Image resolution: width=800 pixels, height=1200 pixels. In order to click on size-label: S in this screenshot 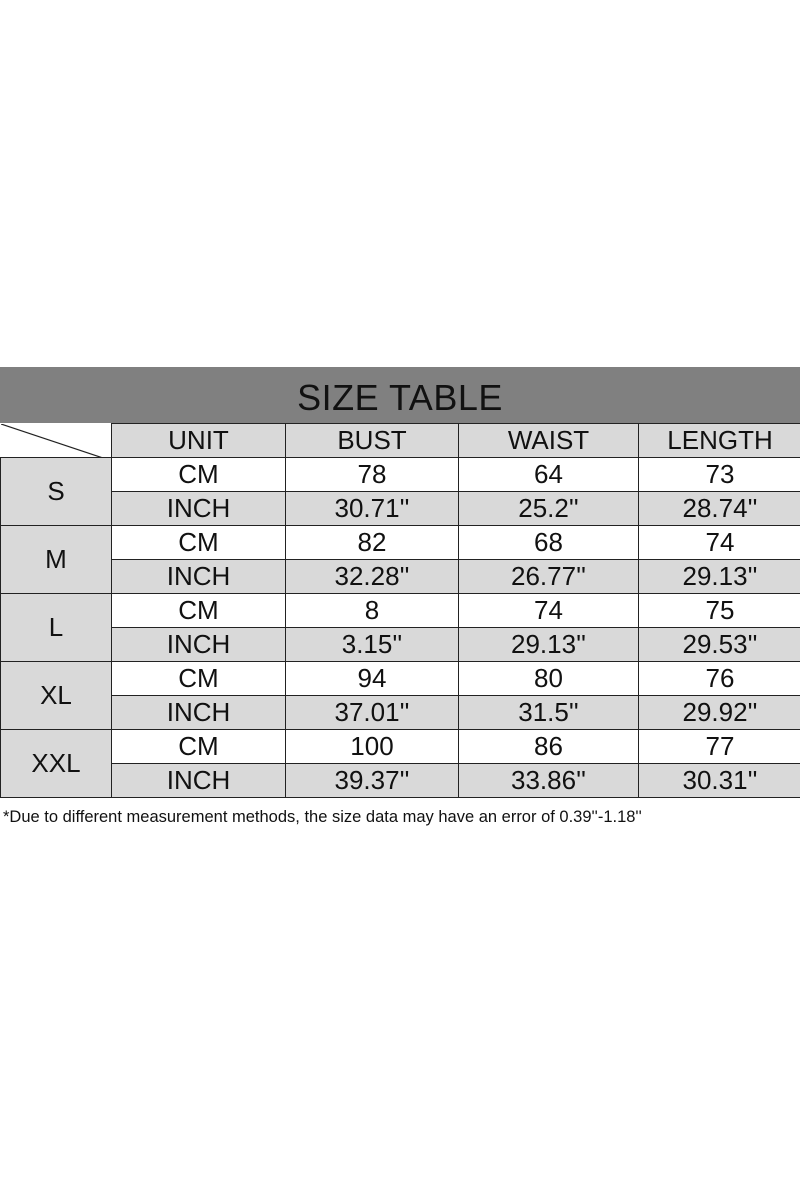, I will do `click(56, 491)`.